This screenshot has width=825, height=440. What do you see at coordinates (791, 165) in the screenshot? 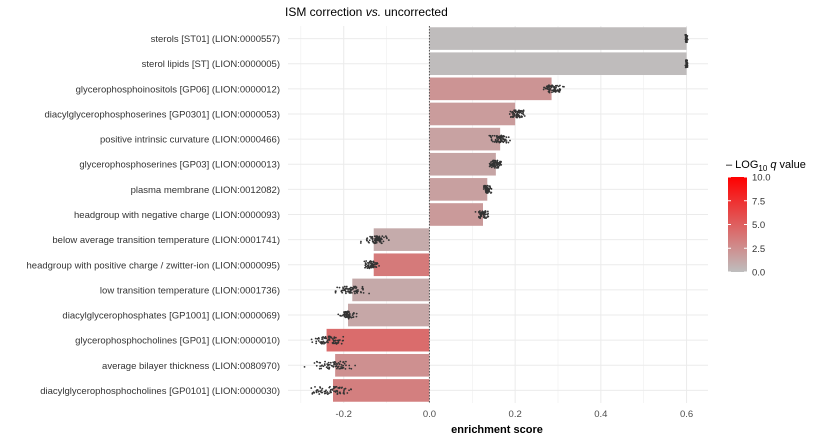
I see `legend-title-part: value` at bounding box center [791, 165].